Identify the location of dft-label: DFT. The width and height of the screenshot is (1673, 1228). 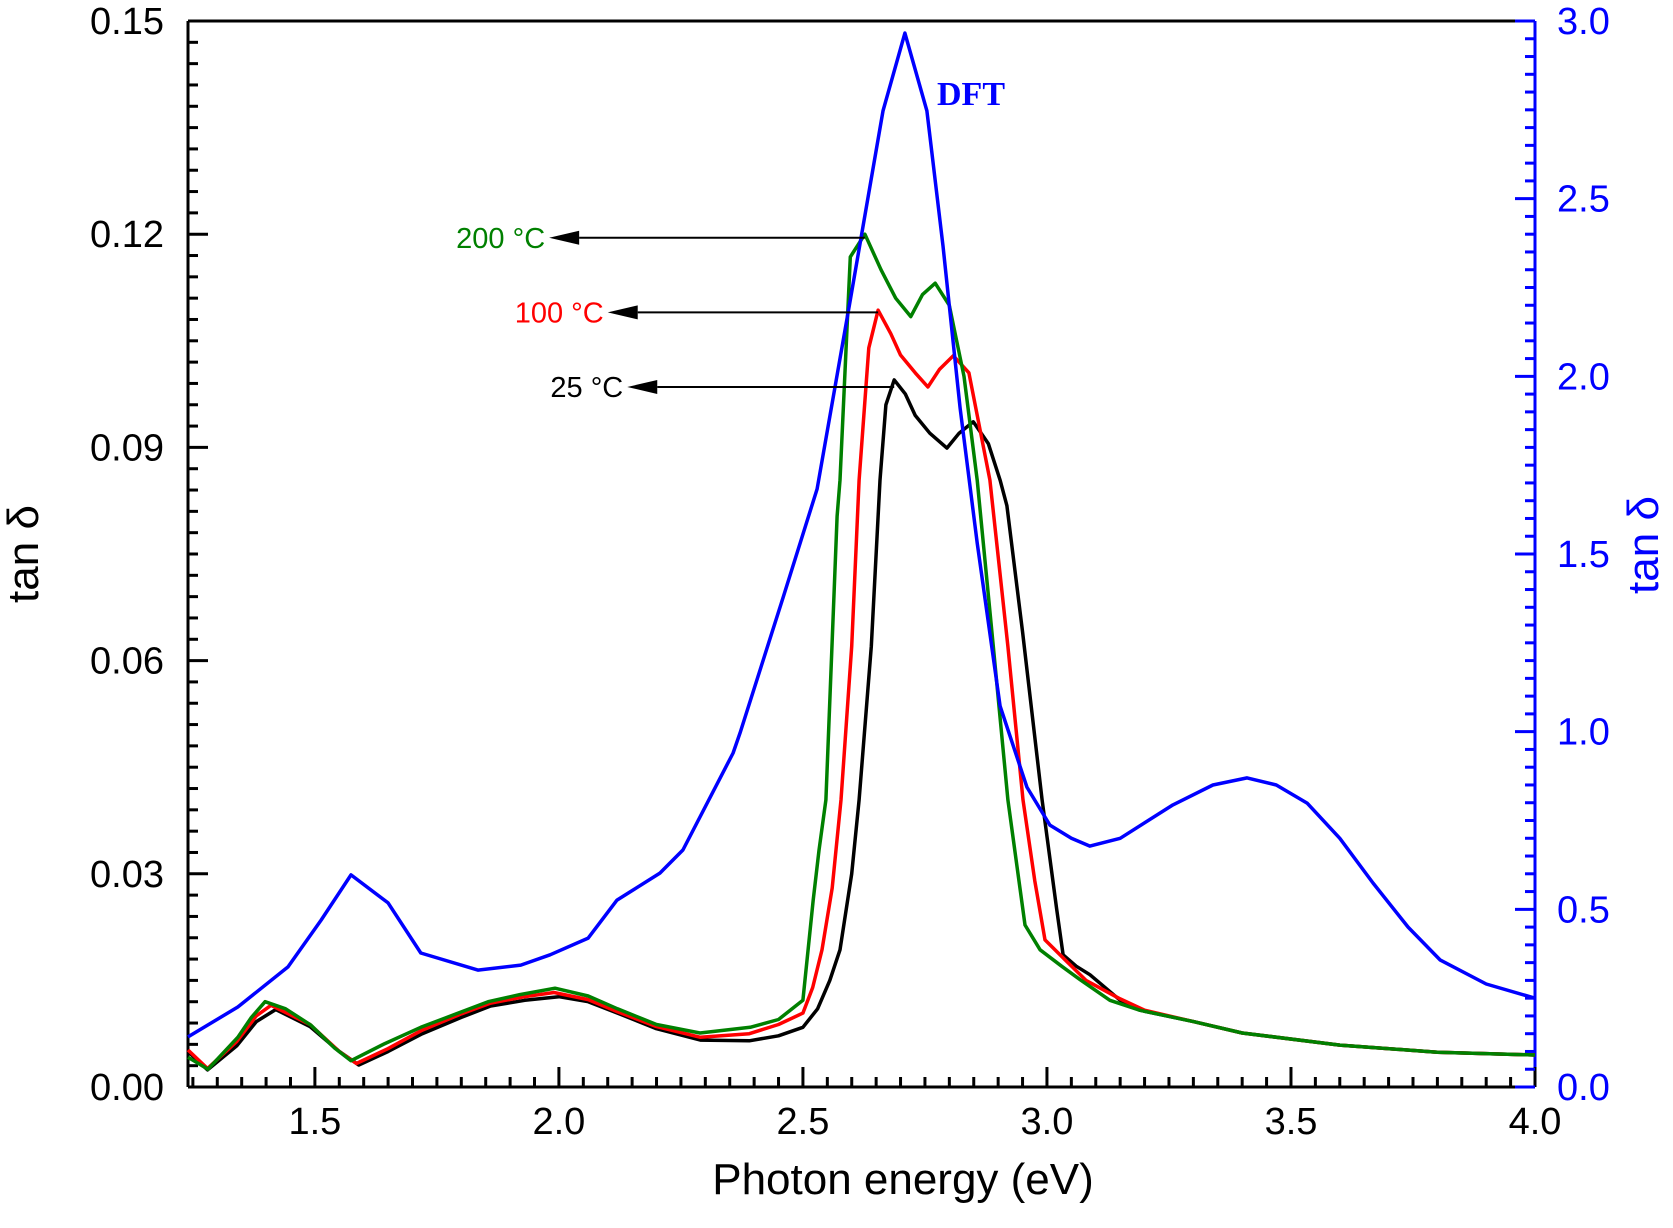
(971, 94).